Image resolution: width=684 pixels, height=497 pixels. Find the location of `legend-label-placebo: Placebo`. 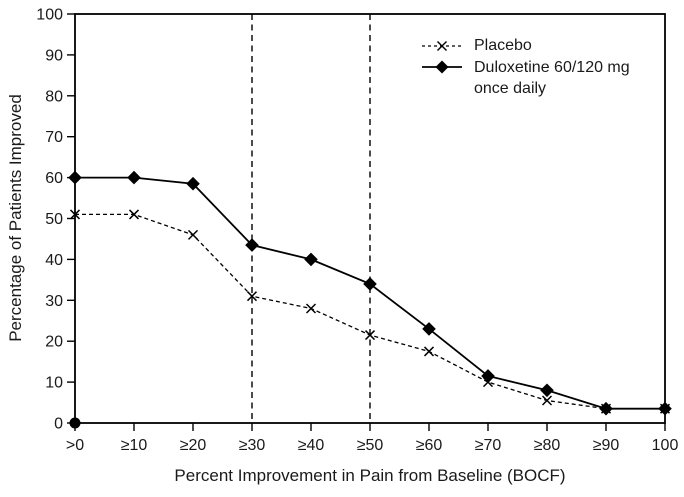

legend-label-placebo: Placebo is located at coordinates (503, 45).